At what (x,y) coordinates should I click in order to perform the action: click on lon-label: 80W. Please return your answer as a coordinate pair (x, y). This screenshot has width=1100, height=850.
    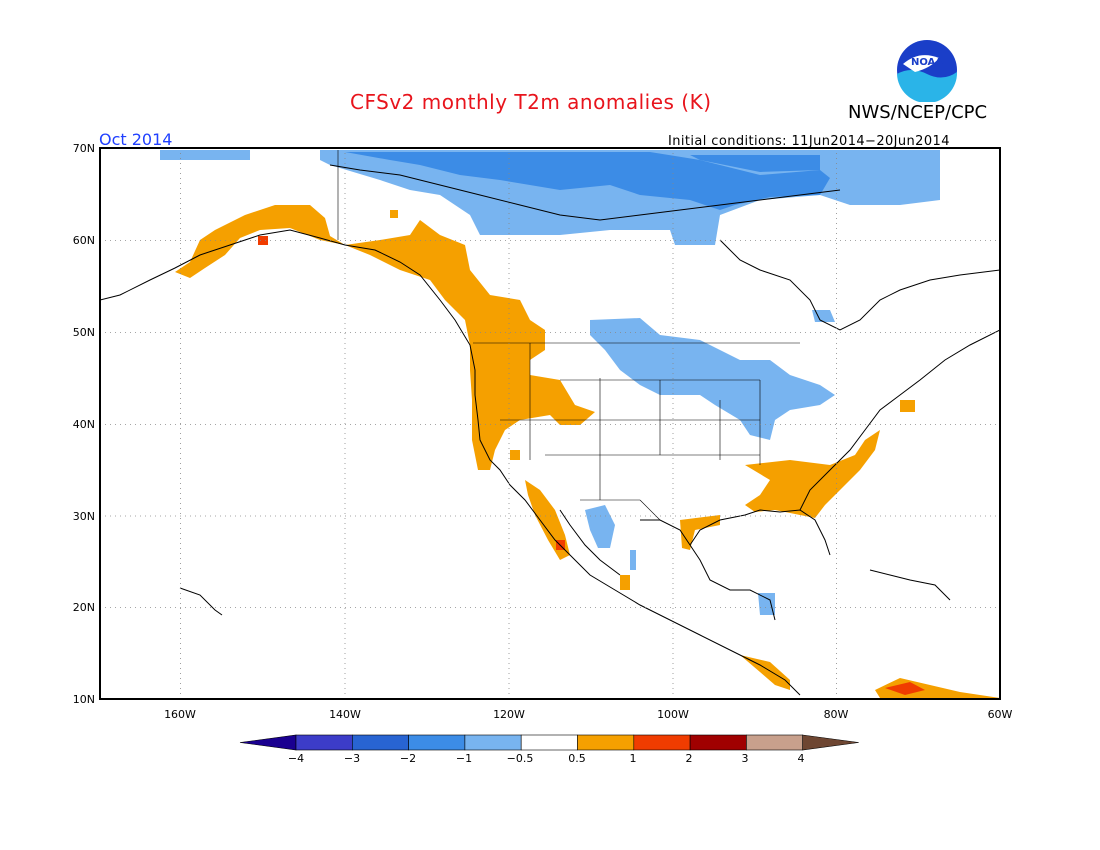
    Looking at the image, I should click on (836, 714).